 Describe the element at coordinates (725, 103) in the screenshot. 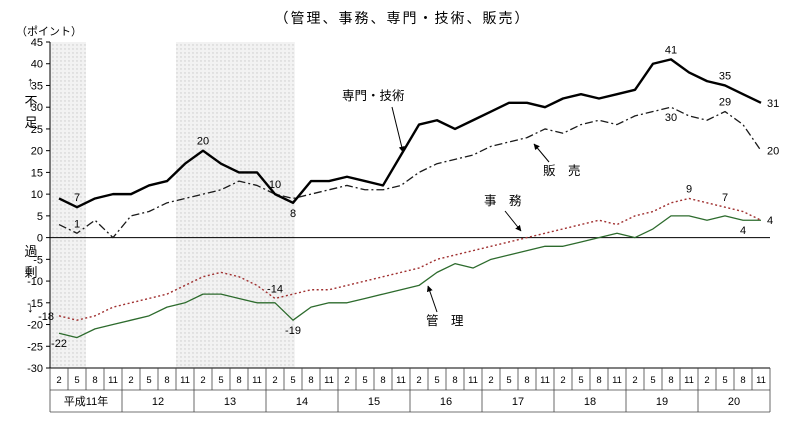

I see `point-label: 29` at that location.